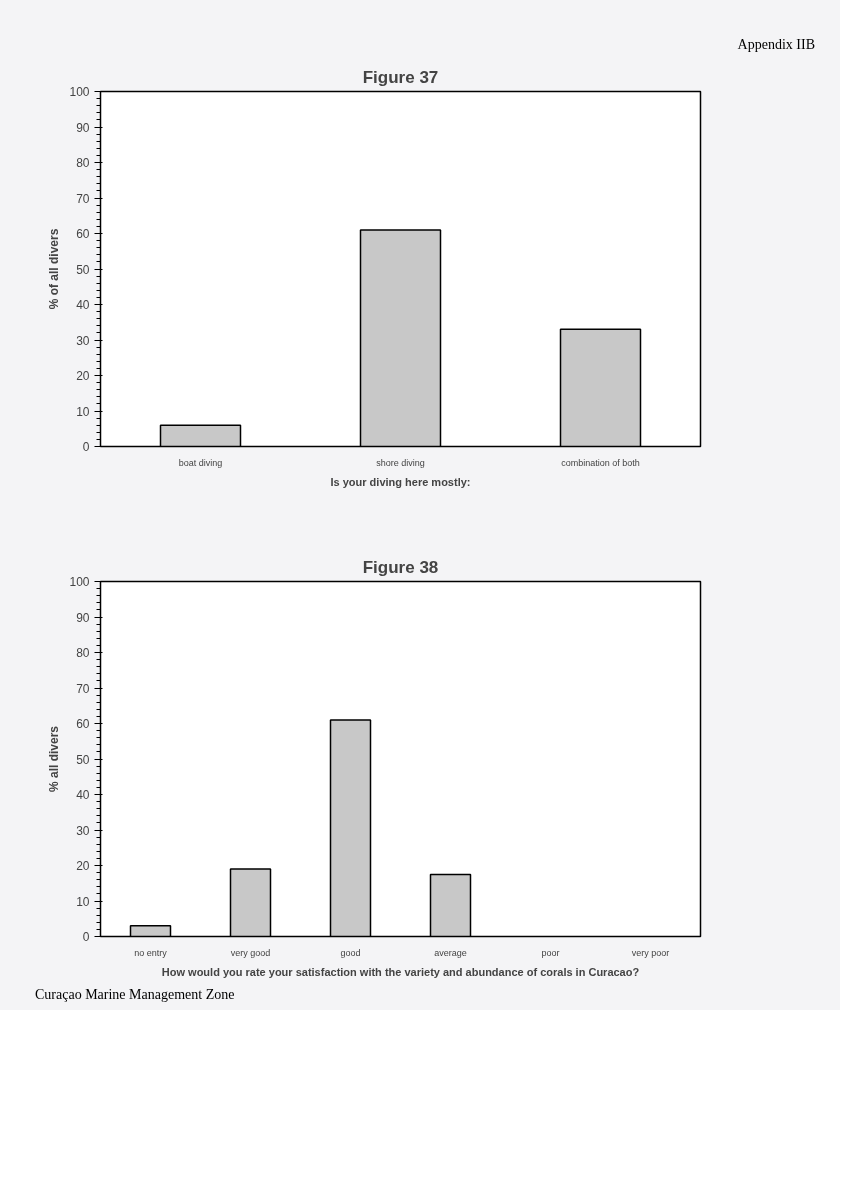 This screenshot has height=1191, width=850. Describe the element at coordinates (400, 971) in the screenshot. I see `x-axis-title: How would you rate your satisfaction with the variety and abundance of corals in Curacao?` at that location.